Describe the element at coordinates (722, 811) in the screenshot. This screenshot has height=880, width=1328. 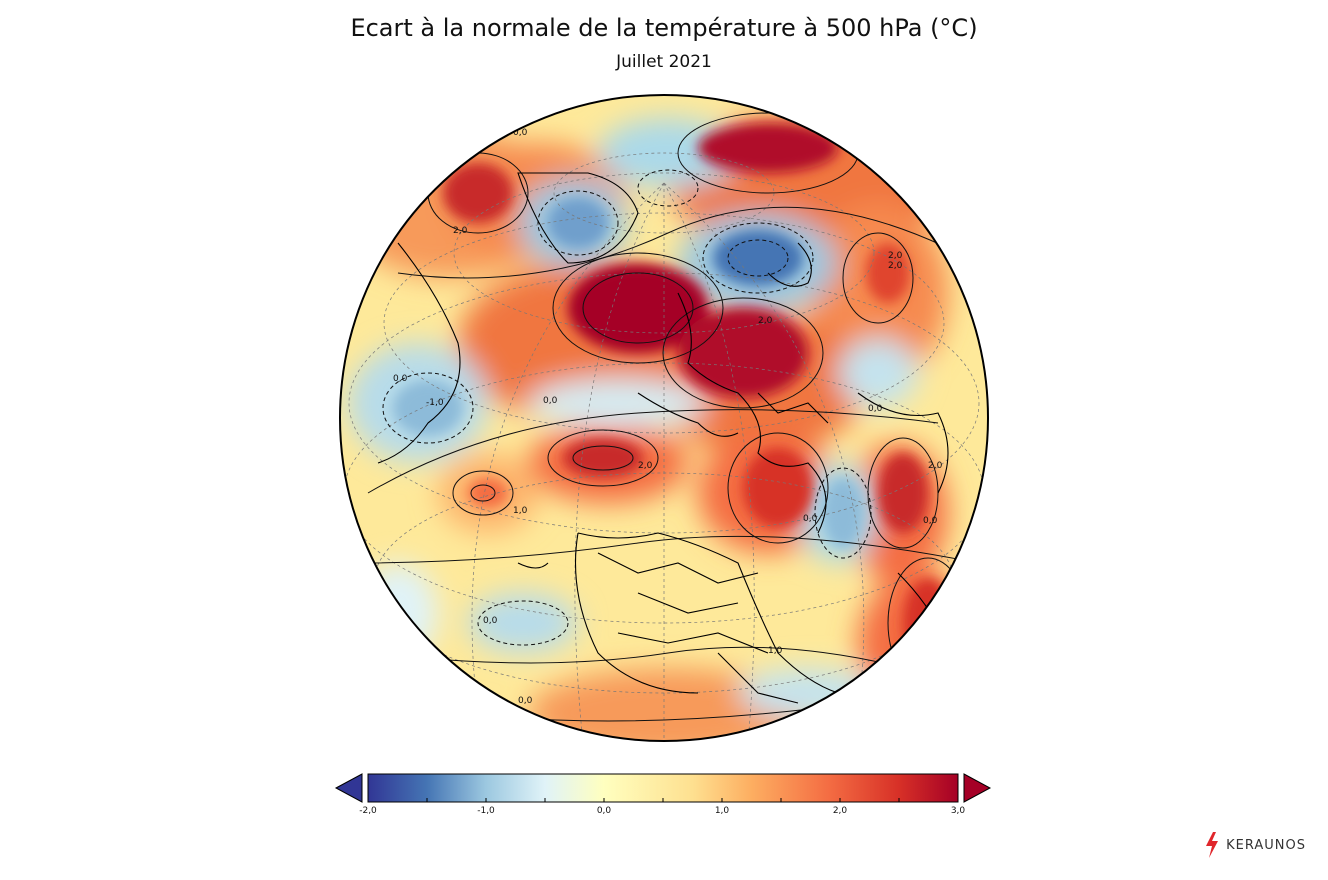
I see `colorbar-tick-label: 1,0` at that location.